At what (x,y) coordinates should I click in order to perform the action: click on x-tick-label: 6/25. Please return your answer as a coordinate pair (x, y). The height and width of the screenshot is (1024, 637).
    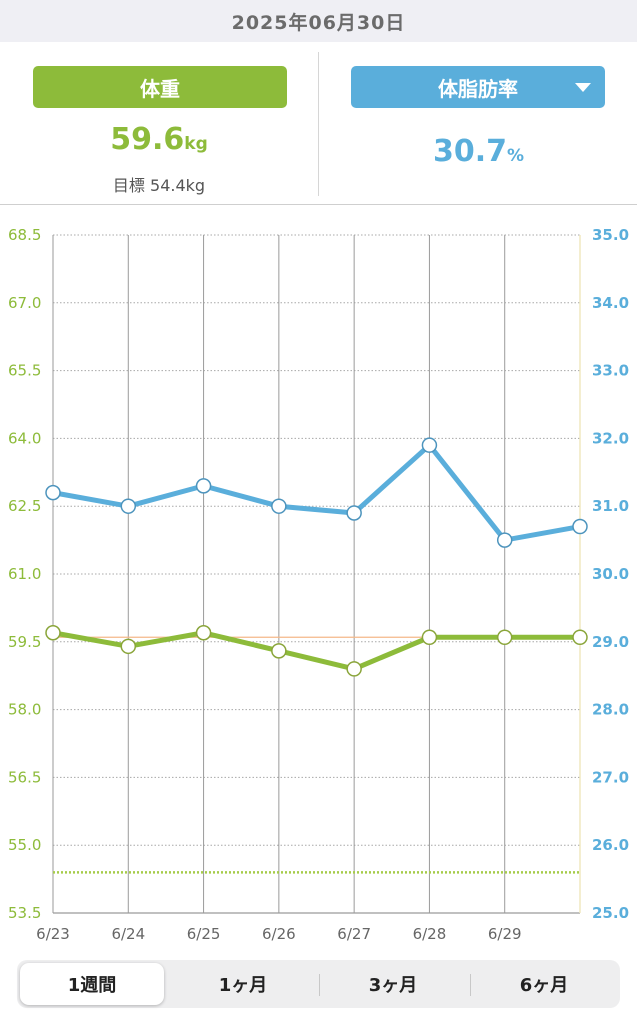
    Looking at the image, I should click on (204, 934).